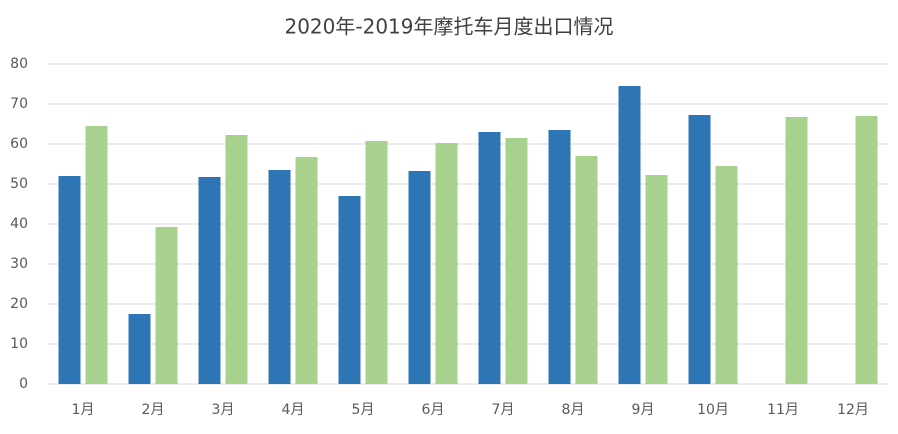 This screenshot has height=434, width=898. Describe the element at coordinates (19, 304) in the screenshot. I see `y-tick-label: 20` at that location.